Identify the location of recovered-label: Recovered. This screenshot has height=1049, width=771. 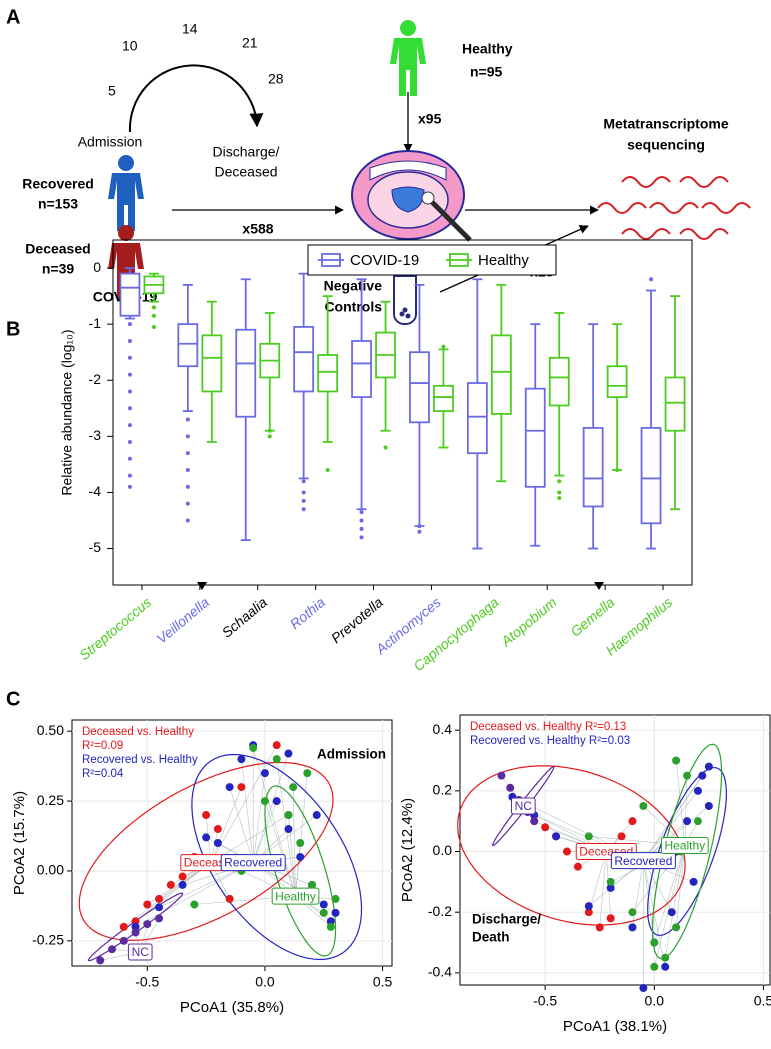
(58, 184).